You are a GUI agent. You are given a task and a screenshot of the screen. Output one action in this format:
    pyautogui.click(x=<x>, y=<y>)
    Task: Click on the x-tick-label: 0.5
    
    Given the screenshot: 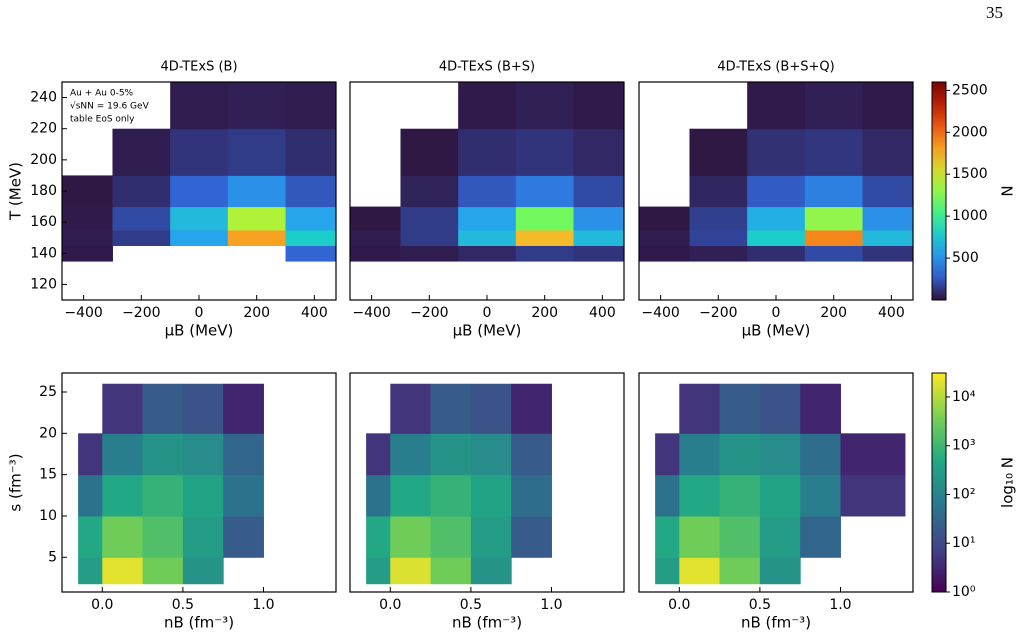 What is the action you would take?
    pyautogui.click(x=471, y=605)
    